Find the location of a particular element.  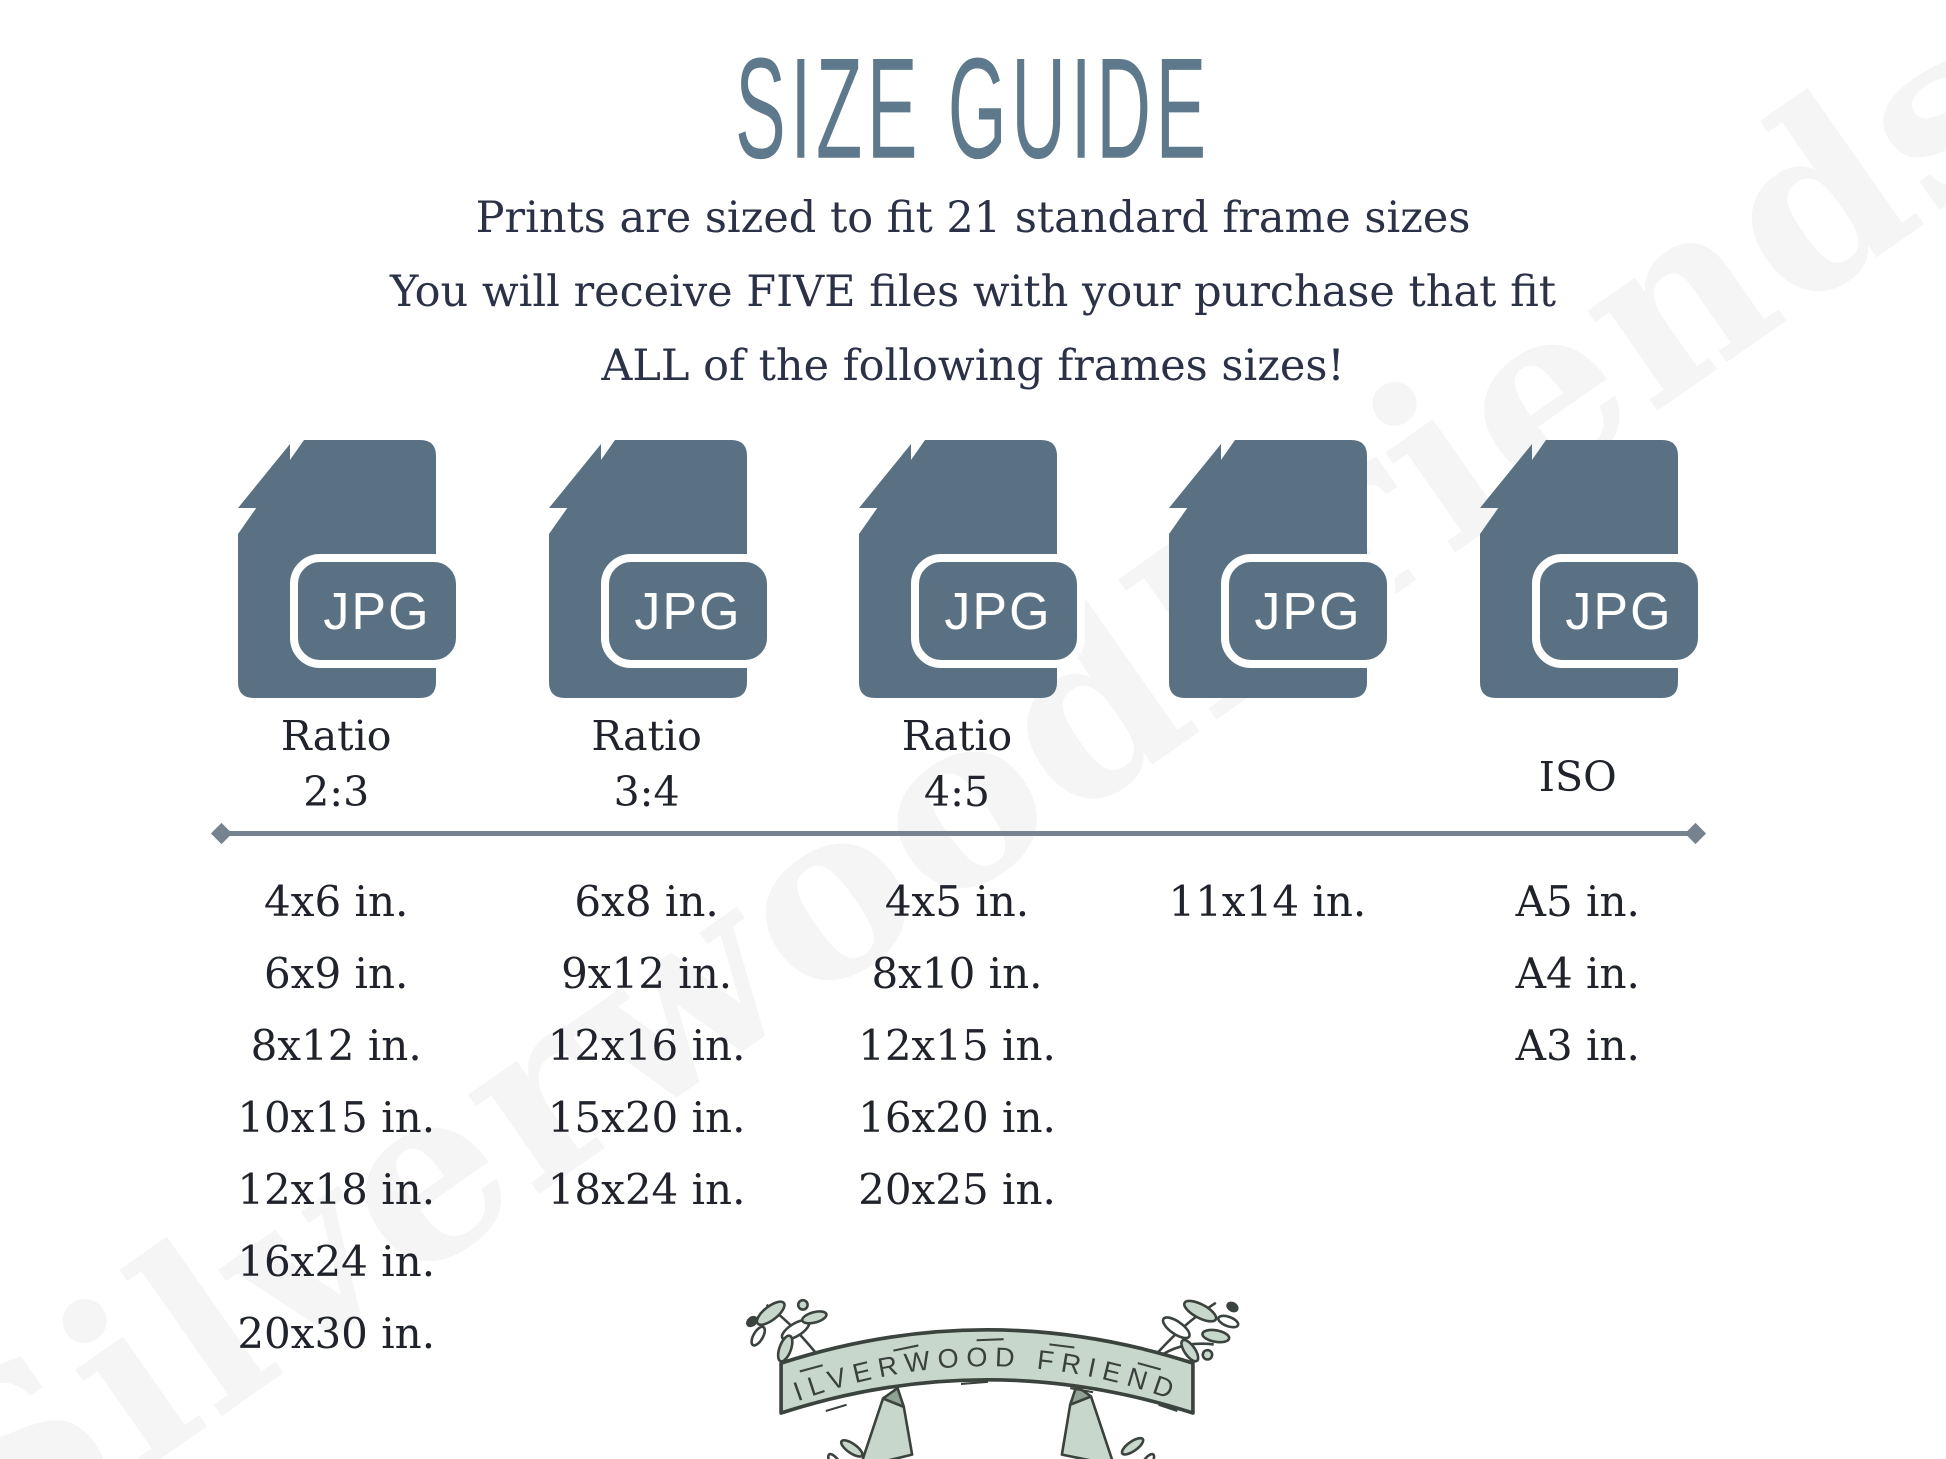

size-column-4: 11x14 in. is located at coordinates (1267, 1118).